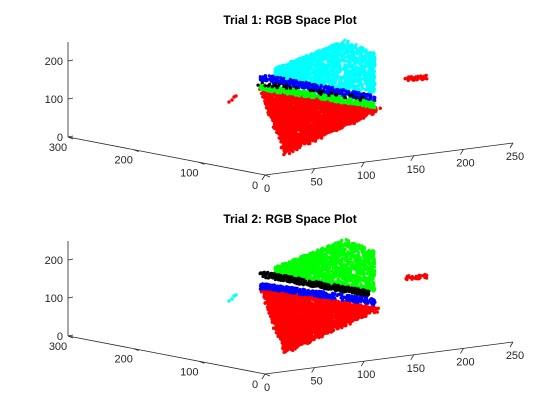 This screenshot has height=420, width=560. I want to click on x-tick-label: 50, so click(316, 382).